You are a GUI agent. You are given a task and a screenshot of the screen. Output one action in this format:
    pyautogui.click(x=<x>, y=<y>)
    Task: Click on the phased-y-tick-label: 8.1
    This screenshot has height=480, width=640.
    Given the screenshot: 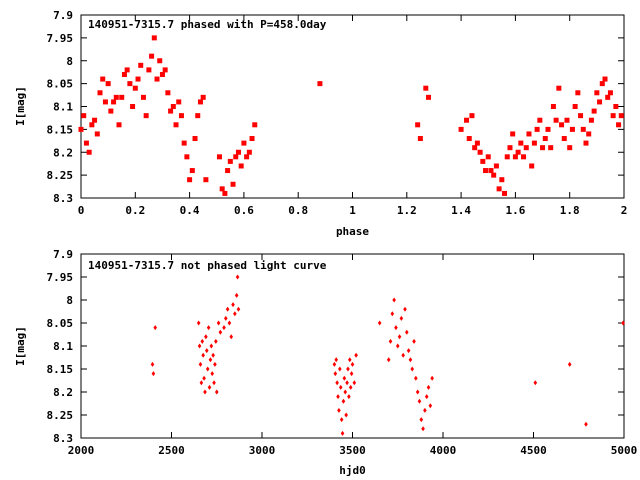 What is the action you would take?
    pyautogui.click(x=63, y=107)
    